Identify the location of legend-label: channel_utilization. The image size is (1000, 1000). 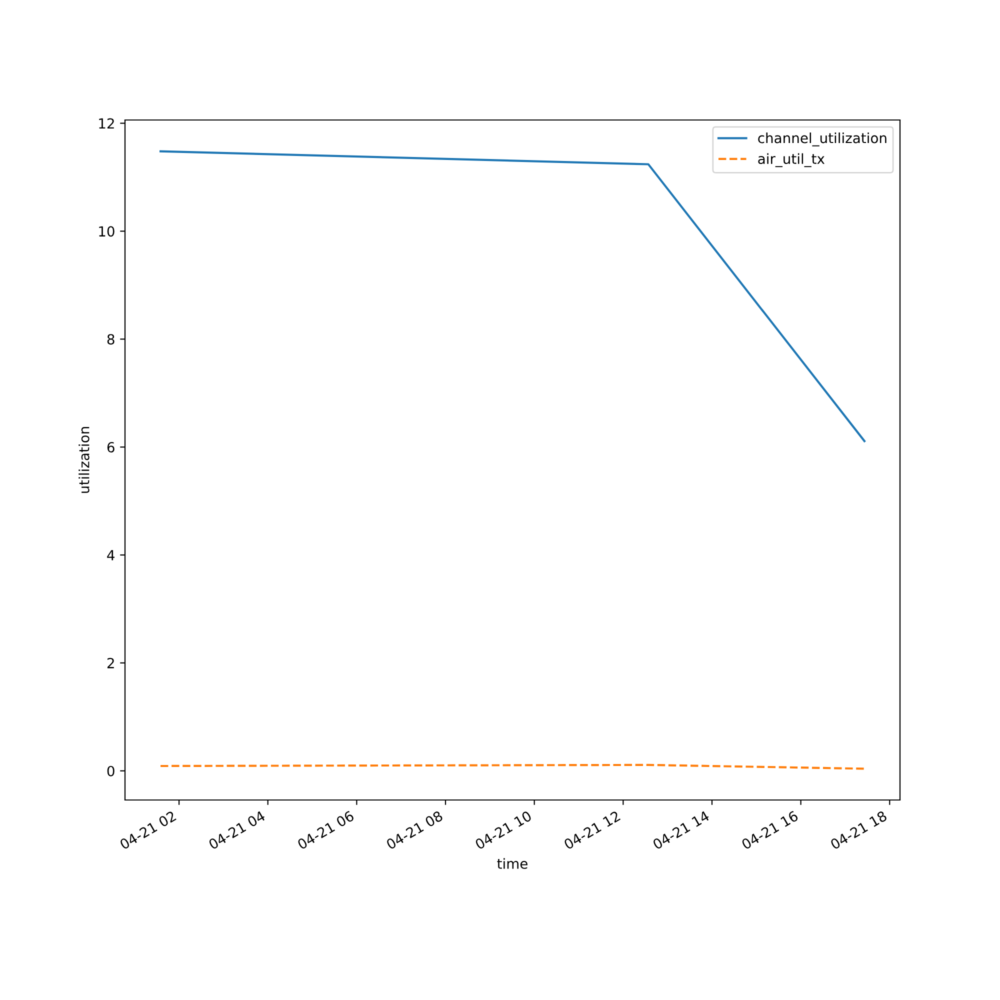
(822, 139).